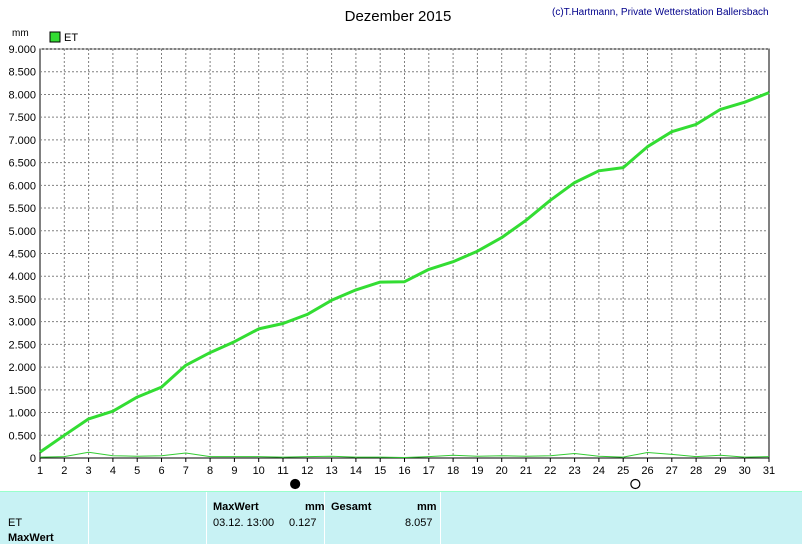 The height and width of the screenshot is (544, 802). What do you see at coordinates (419, 523) in the screenshot?
I see `gesamt-value: 8.057` at bounding box center [419, 523].